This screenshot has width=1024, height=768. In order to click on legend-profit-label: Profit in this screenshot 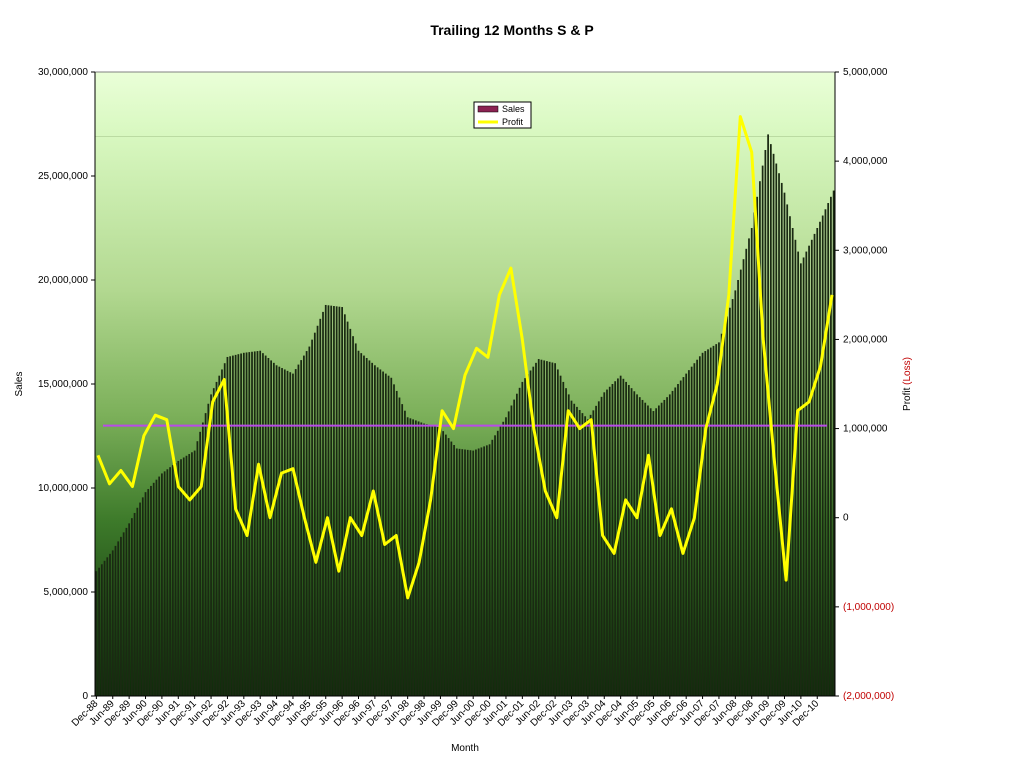, I will do `click(513, 122)`.